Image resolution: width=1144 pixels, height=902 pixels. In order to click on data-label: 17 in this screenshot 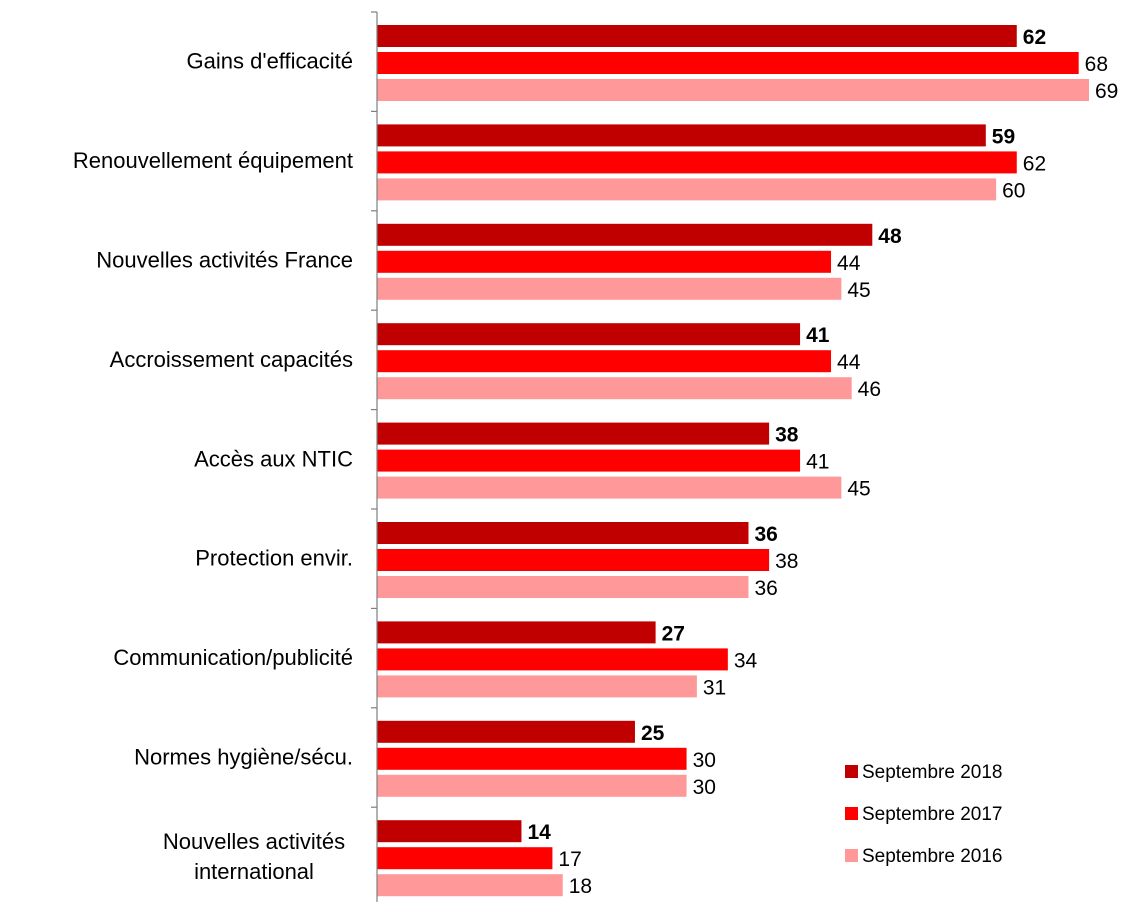, I will do `click(569, 859)`.